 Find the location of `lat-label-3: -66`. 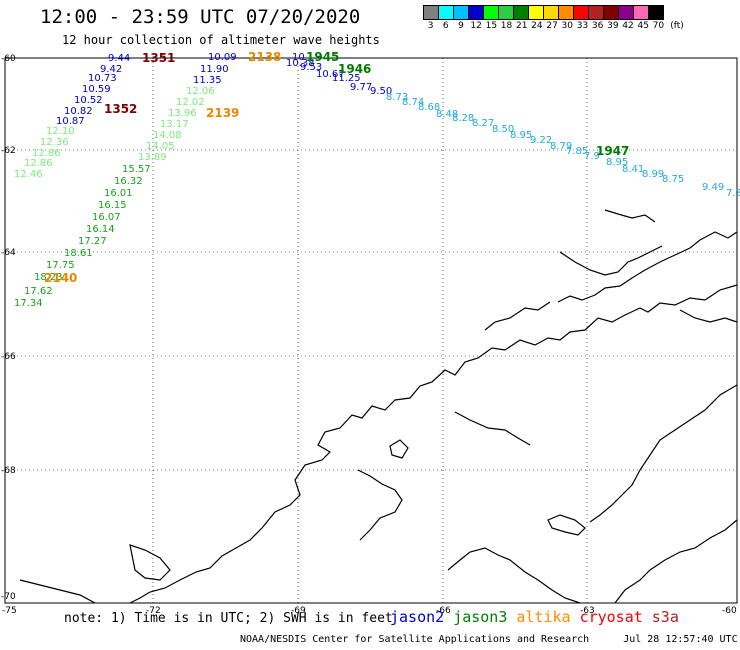

lat-label-3: -66 is located at coordinates (8, 357).